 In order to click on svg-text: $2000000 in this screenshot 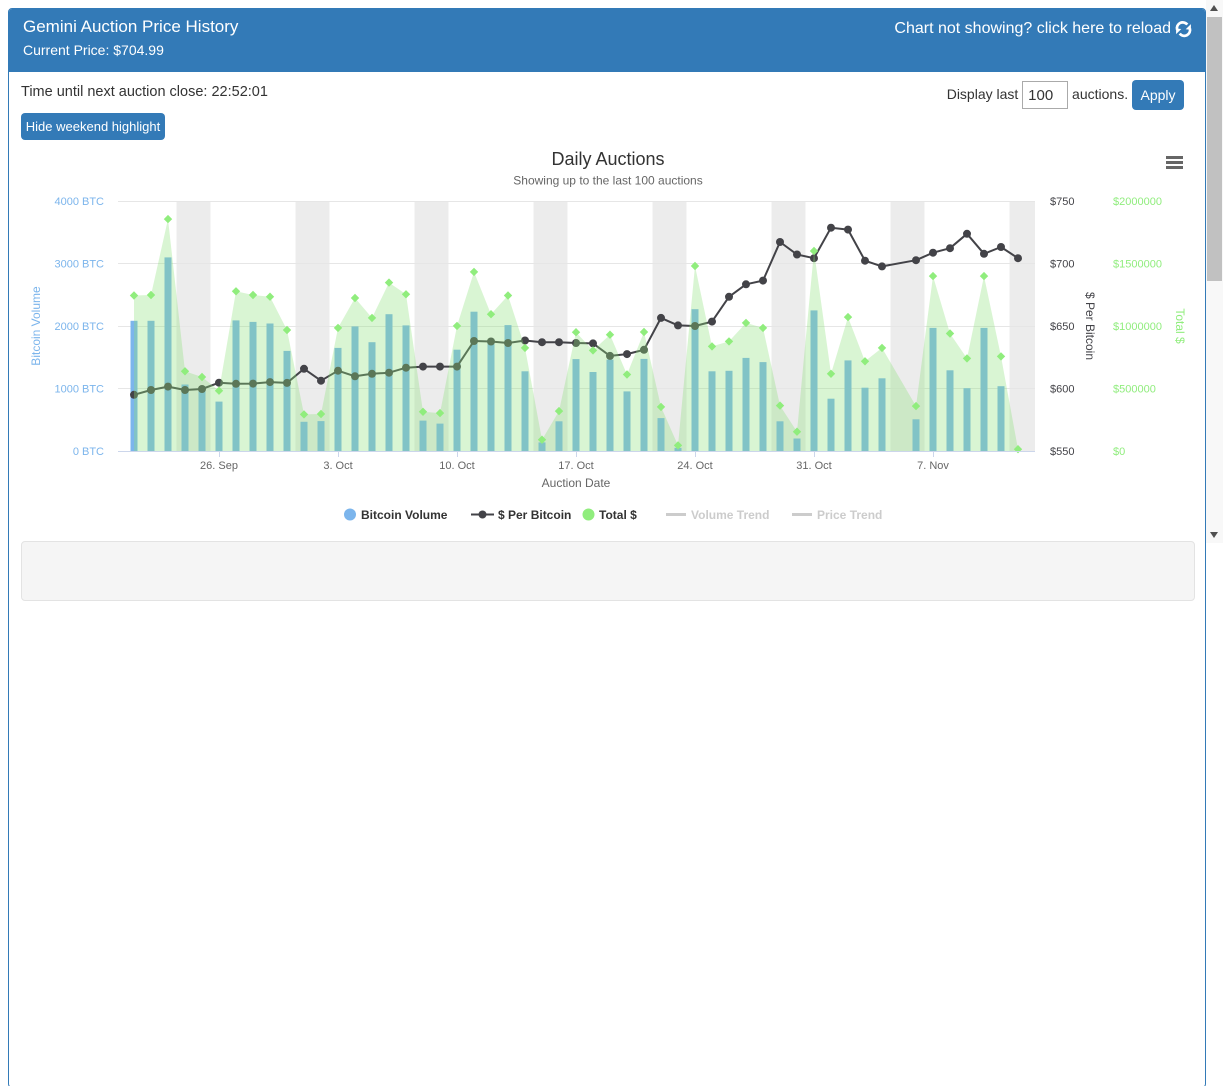, I will do `click(1137, 202)`.